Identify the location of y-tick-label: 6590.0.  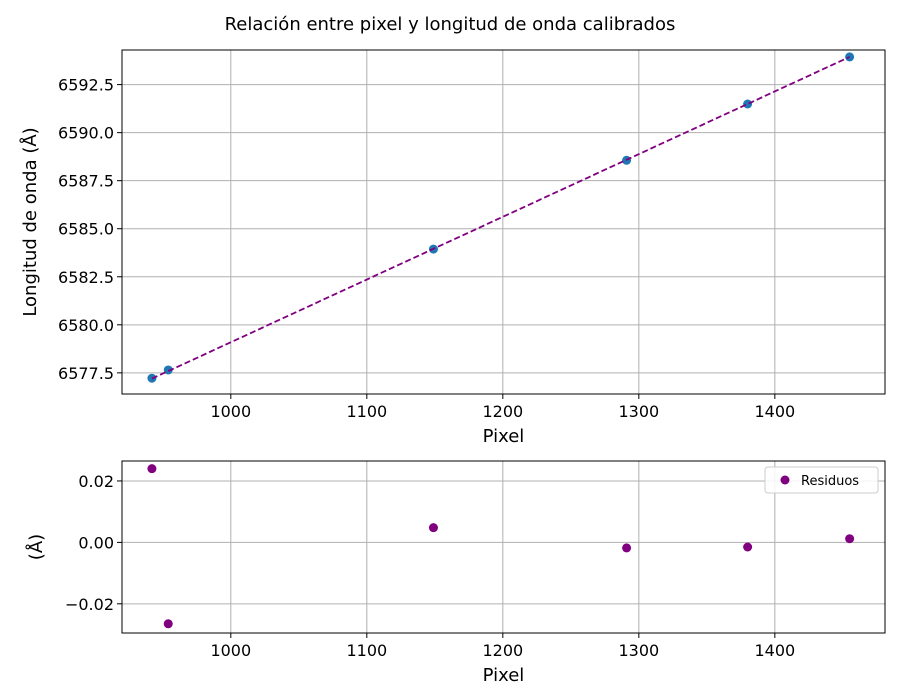
(86, 133).